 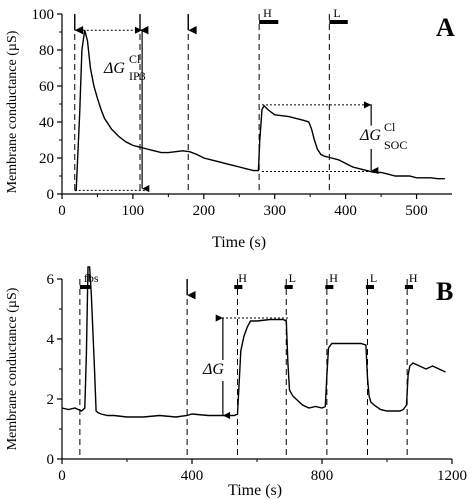 What do you see at coordinates (51, 340) in the screenshot?
I see `panel-b-ytick-label-2: 4` at bounding box center [51, 340].